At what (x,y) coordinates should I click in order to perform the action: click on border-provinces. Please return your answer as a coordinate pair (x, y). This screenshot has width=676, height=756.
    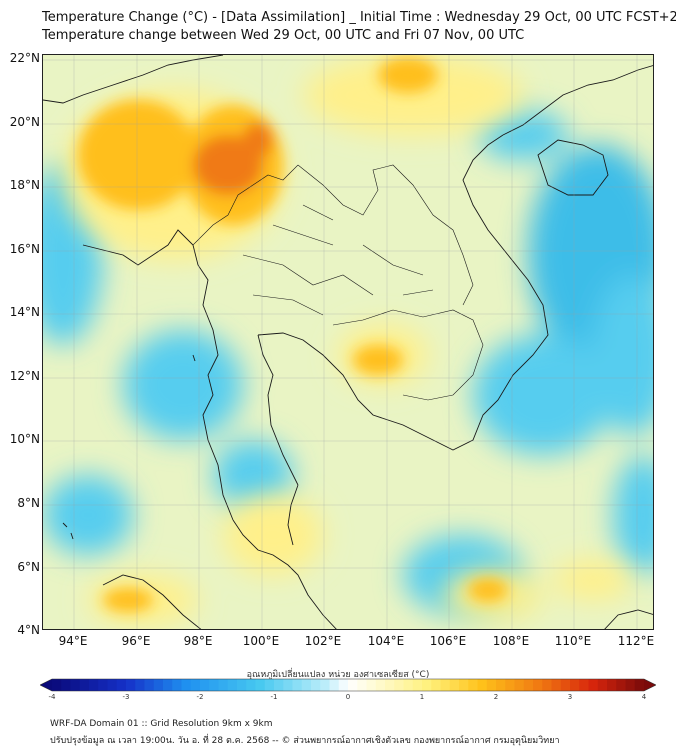
    Looking at the image, I should click on (338, 260).